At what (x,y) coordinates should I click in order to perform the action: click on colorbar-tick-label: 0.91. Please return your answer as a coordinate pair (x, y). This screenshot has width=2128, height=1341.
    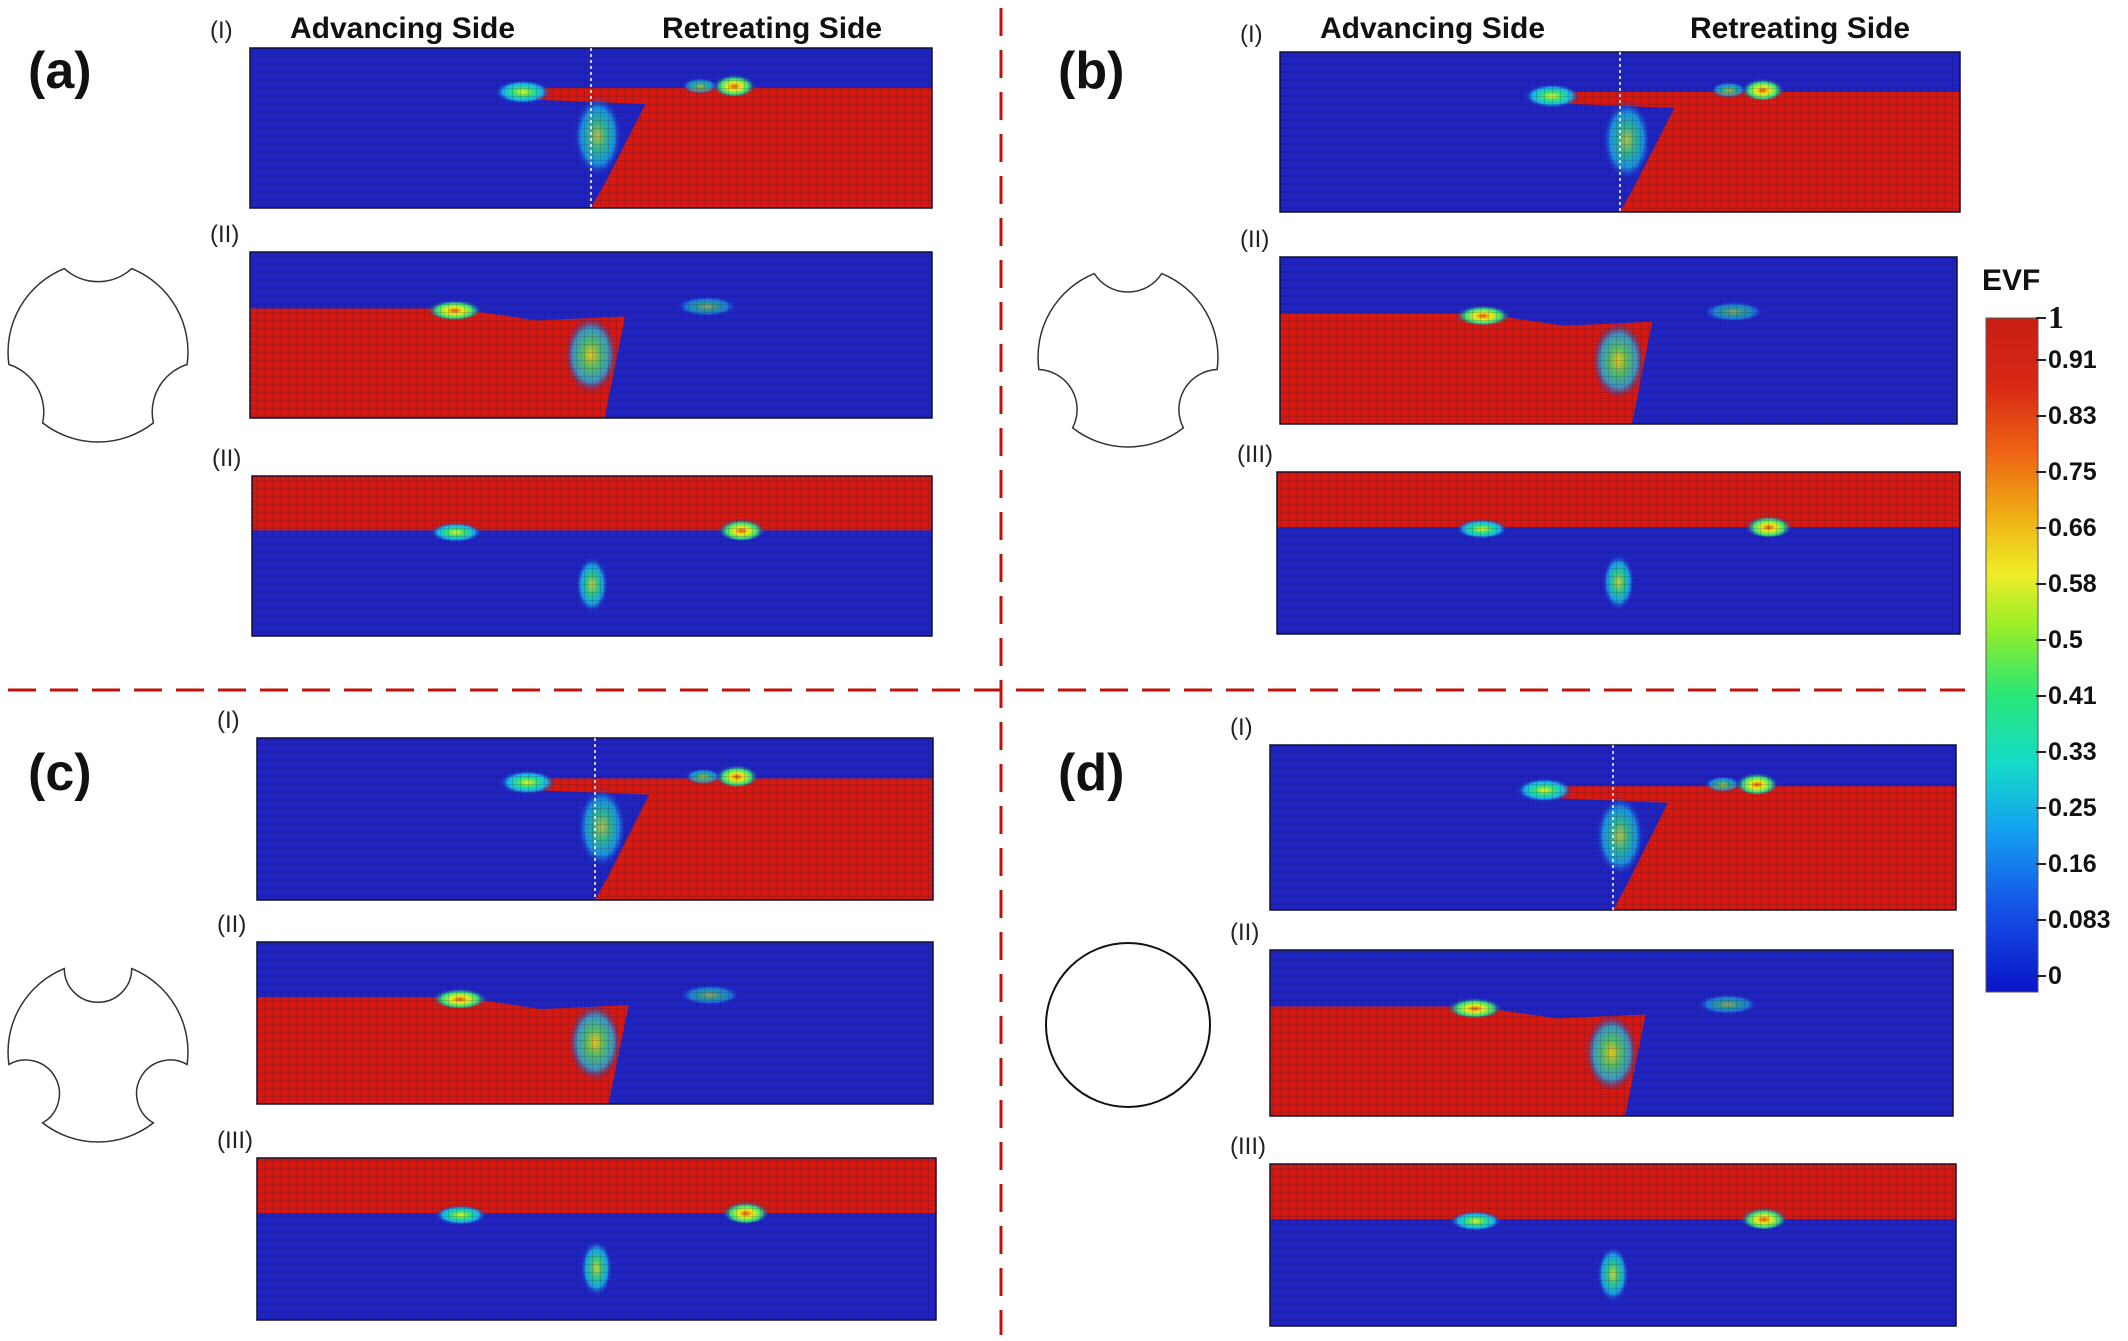
    Looking at the image, I should click on (2072, 360).